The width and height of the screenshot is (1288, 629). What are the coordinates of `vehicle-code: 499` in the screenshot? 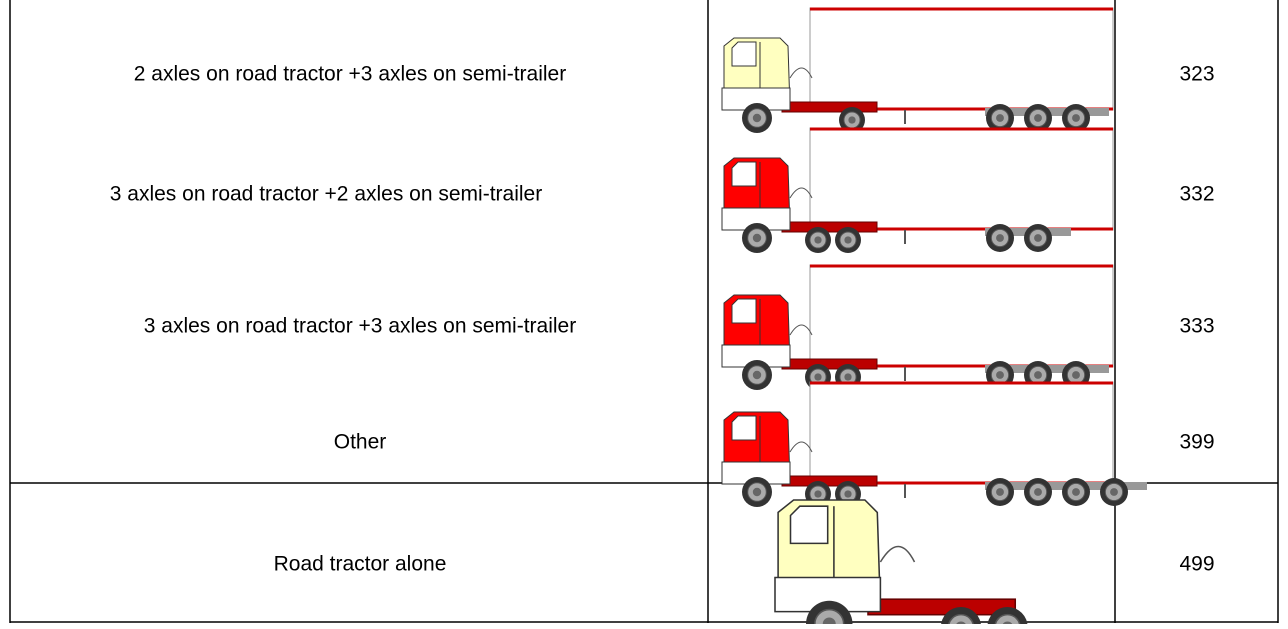 It's located at (1196, 564).